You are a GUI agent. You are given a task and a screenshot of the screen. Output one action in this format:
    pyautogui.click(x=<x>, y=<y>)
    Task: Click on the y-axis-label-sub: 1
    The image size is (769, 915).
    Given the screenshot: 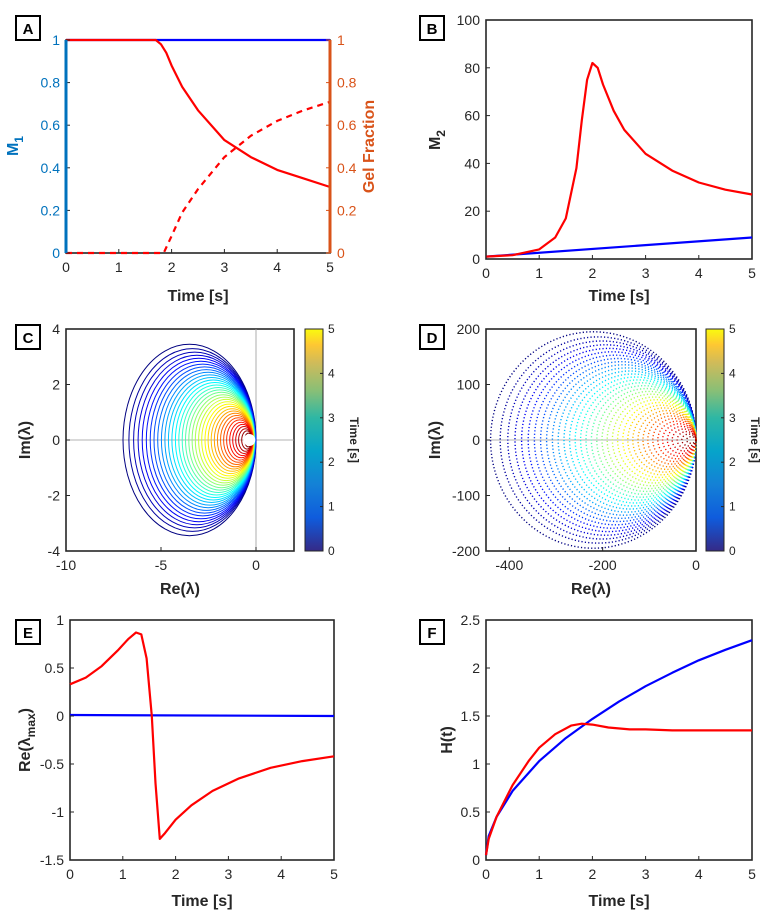 What is the action you would take?
    pyautogui.click(x=19, y=139)
    